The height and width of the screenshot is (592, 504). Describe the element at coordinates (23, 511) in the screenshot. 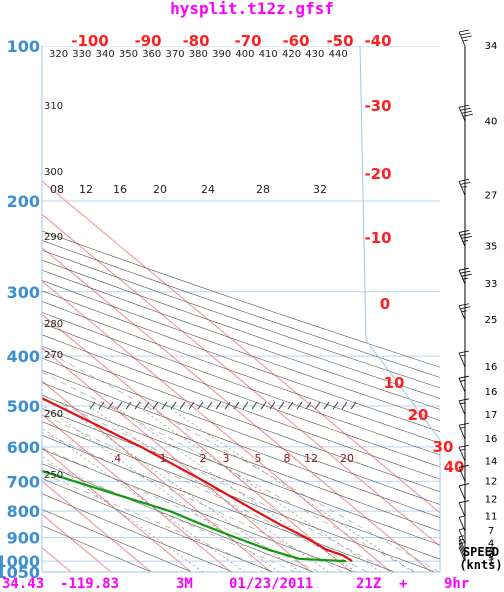

I see `pressure-tick-label: 800` at that location.